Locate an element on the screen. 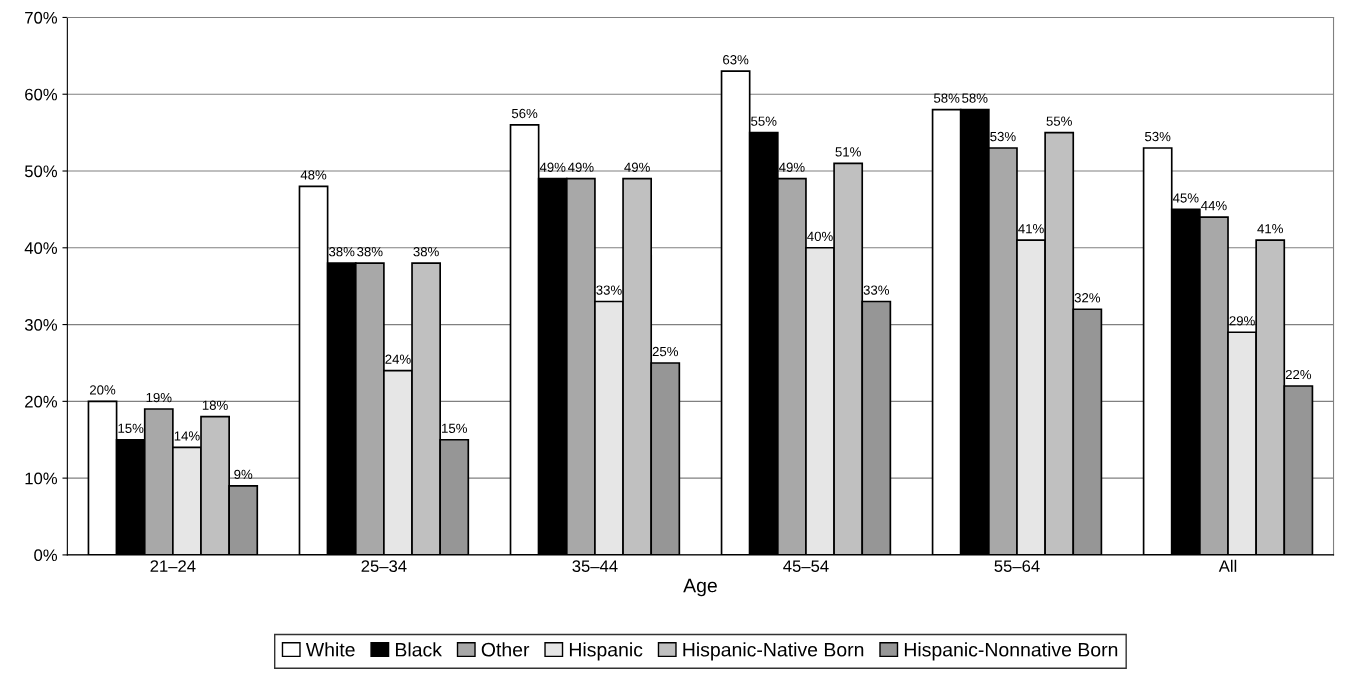  data-label: 32% is located at coordinates (1087, 298).